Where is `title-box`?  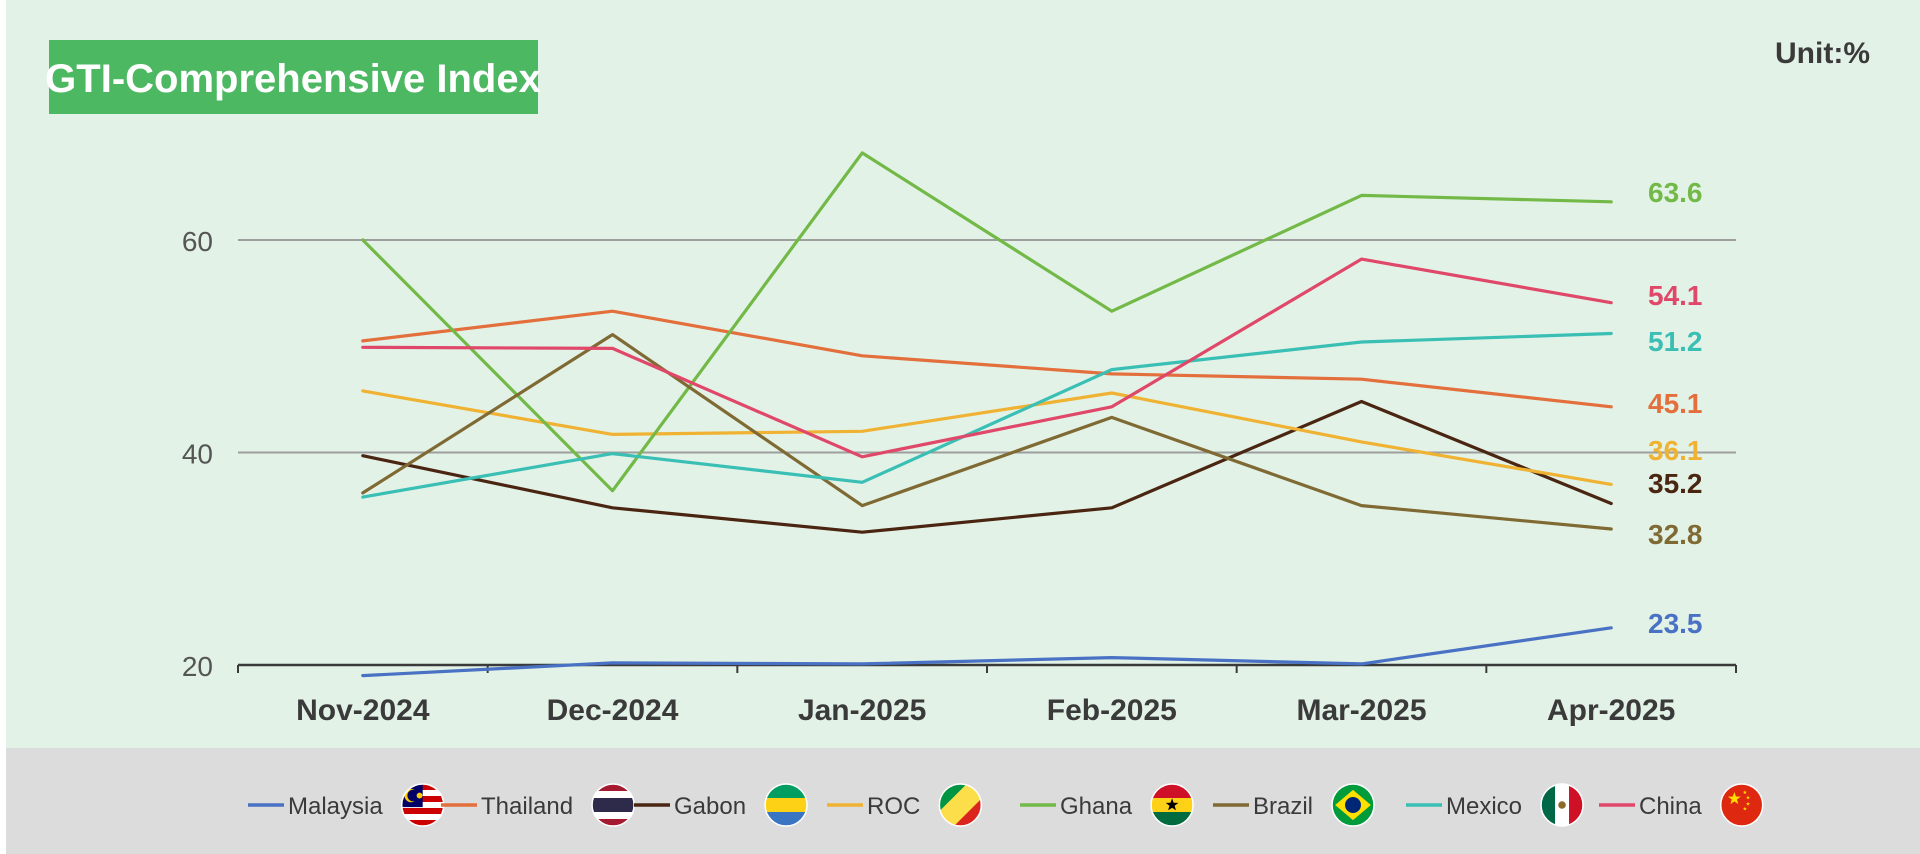 title-box is located at coordinates (293, 77).